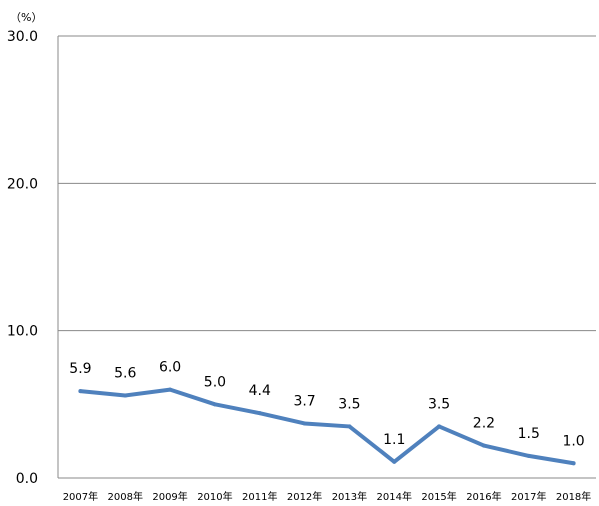  I want to click on data-label: 4.4, so click(260, 391).